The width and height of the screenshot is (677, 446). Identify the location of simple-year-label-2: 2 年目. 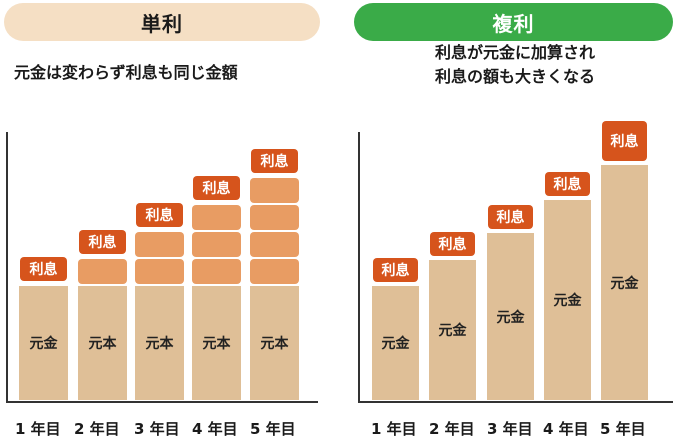
(97, 429).